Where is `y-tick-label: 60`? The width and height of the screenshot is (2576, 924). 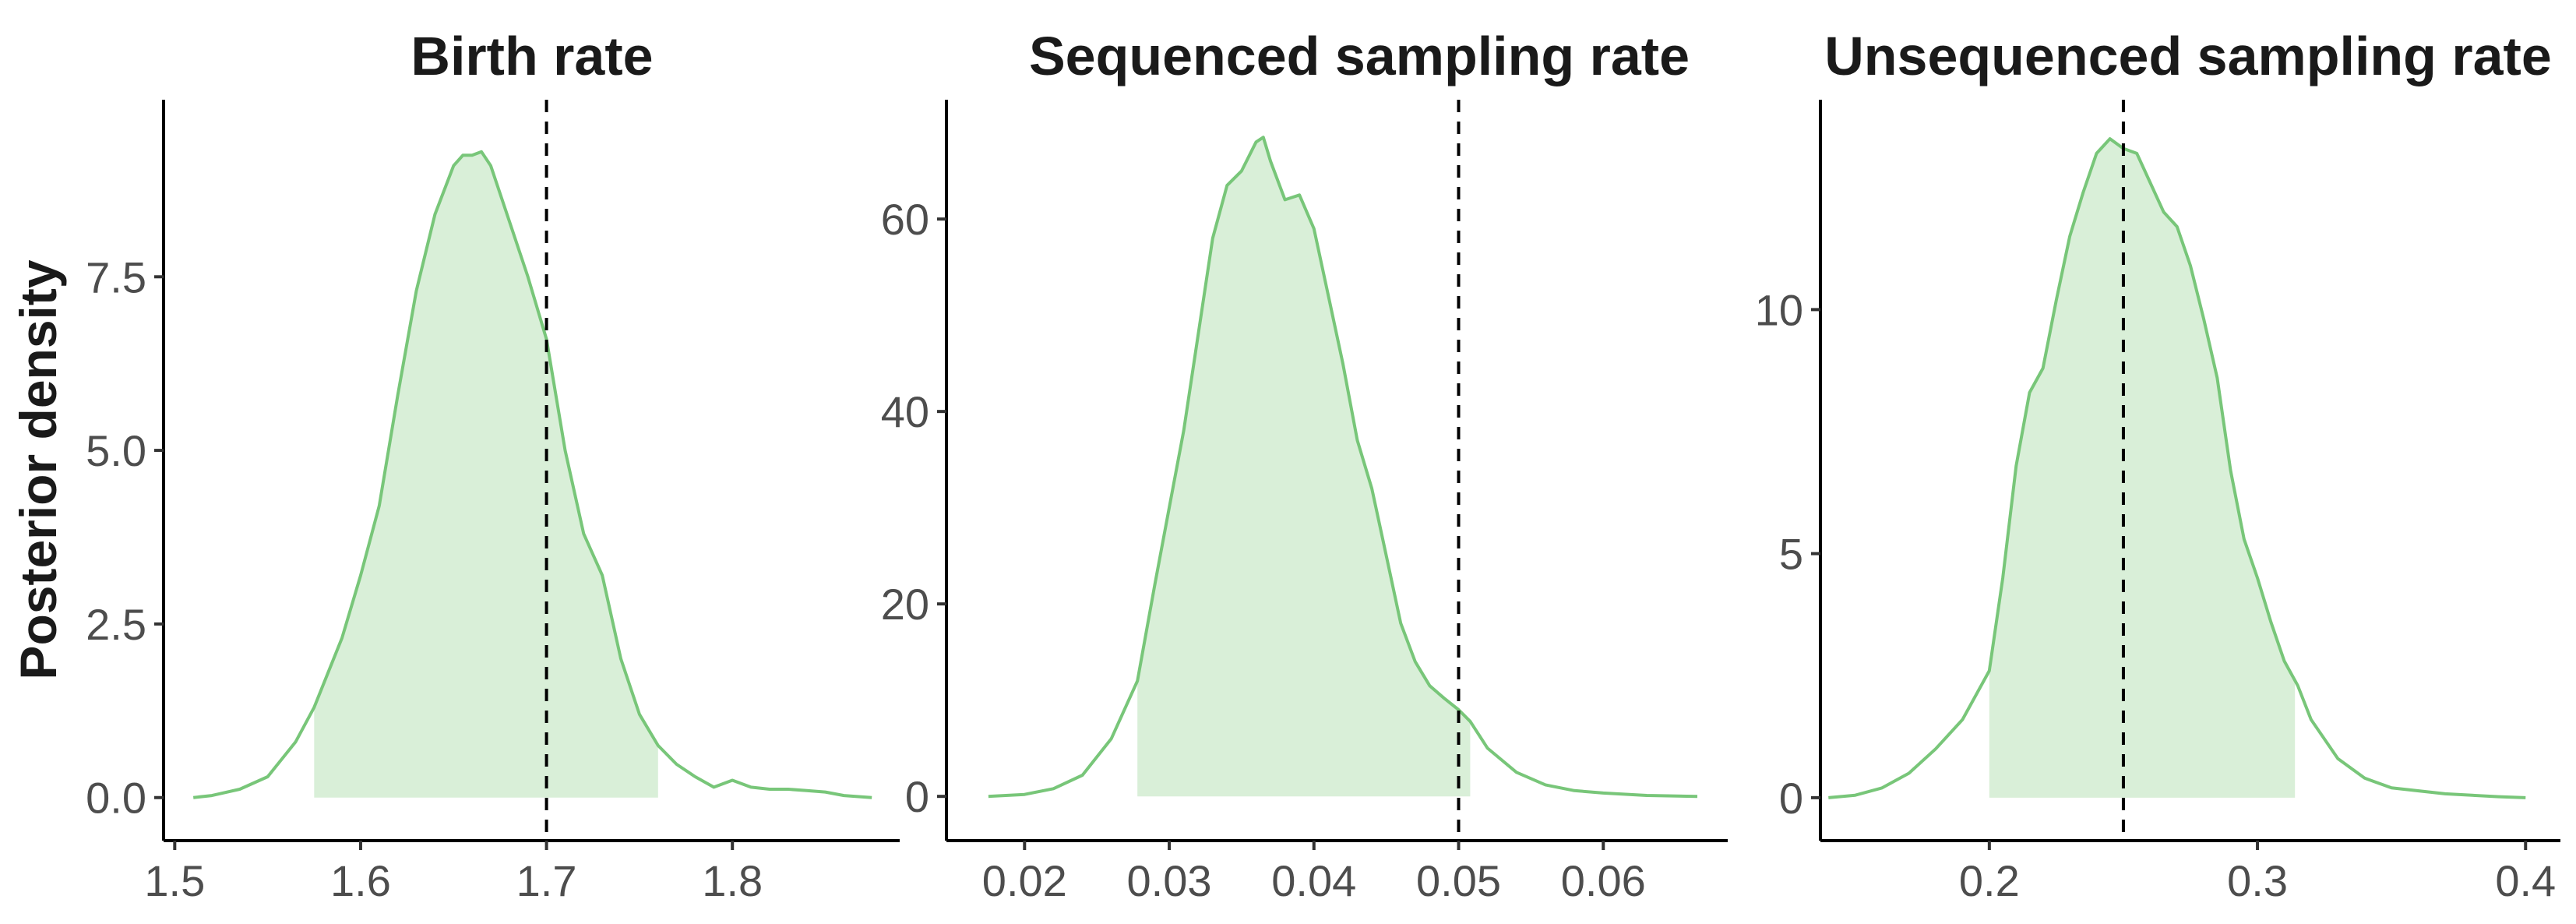 y-tick-label: 60 is located at coordinates (905, 219).